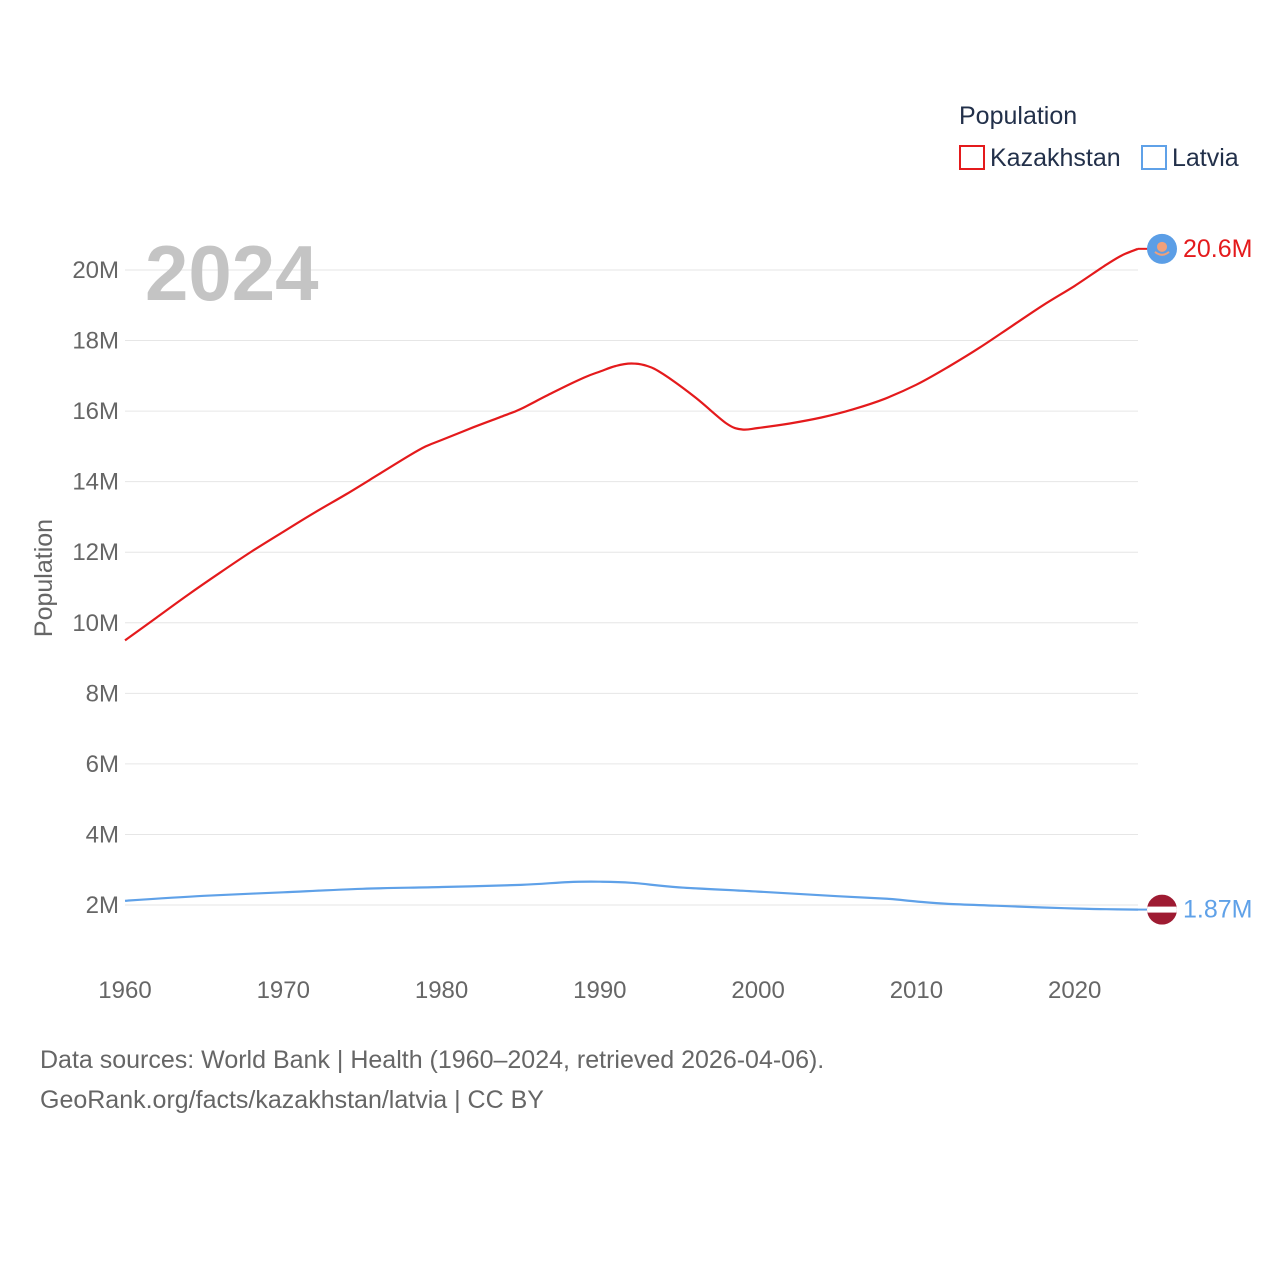  What do you see at coordinates (1018, 116) in the screenshot?
I see `legend-title: Population` at bounding box center [1018, 116].